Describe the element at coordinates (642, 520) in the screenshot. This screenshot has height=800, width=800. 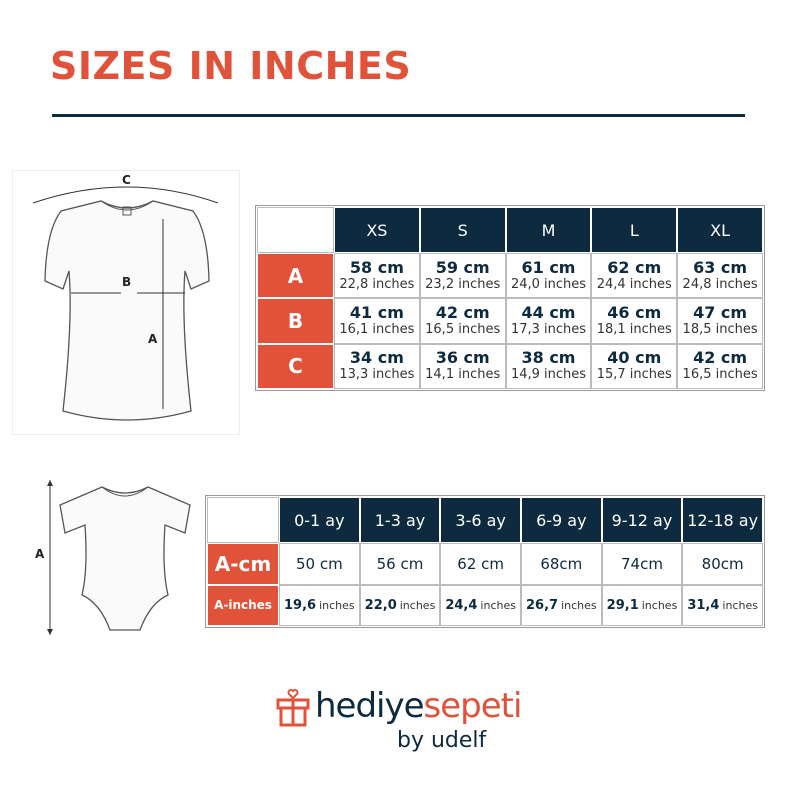
I see `header-age: 9-12 ay` at that location.